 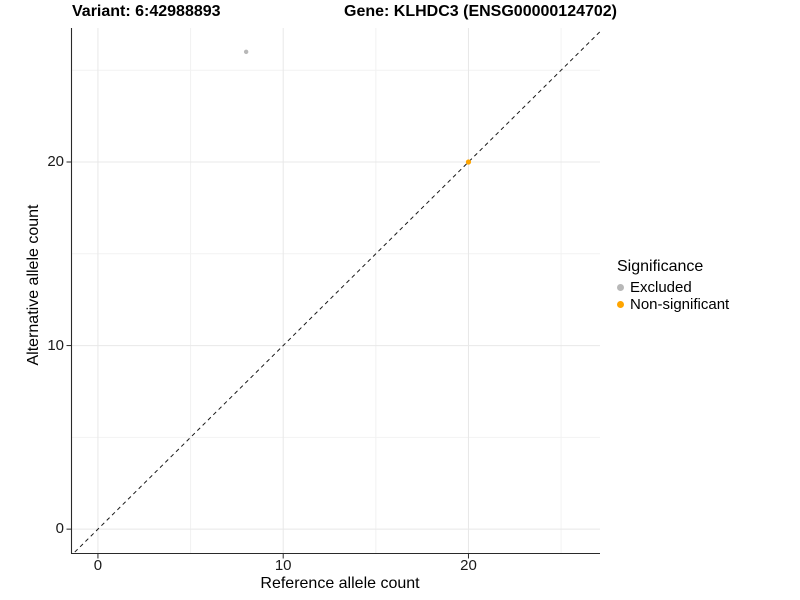 I want to click on data-point-non-significant, so click(x=468, y=162).